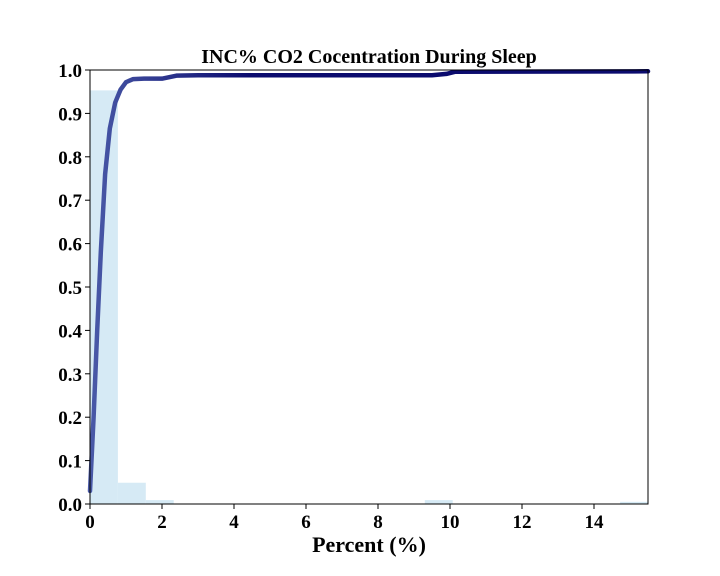 Image resolution: width=720 pixels, height=576 pixels. What do you see at coordinates (522, 522) in the screenshot?
I see `x-tick-label: 12` at bounding box center [522, 522].